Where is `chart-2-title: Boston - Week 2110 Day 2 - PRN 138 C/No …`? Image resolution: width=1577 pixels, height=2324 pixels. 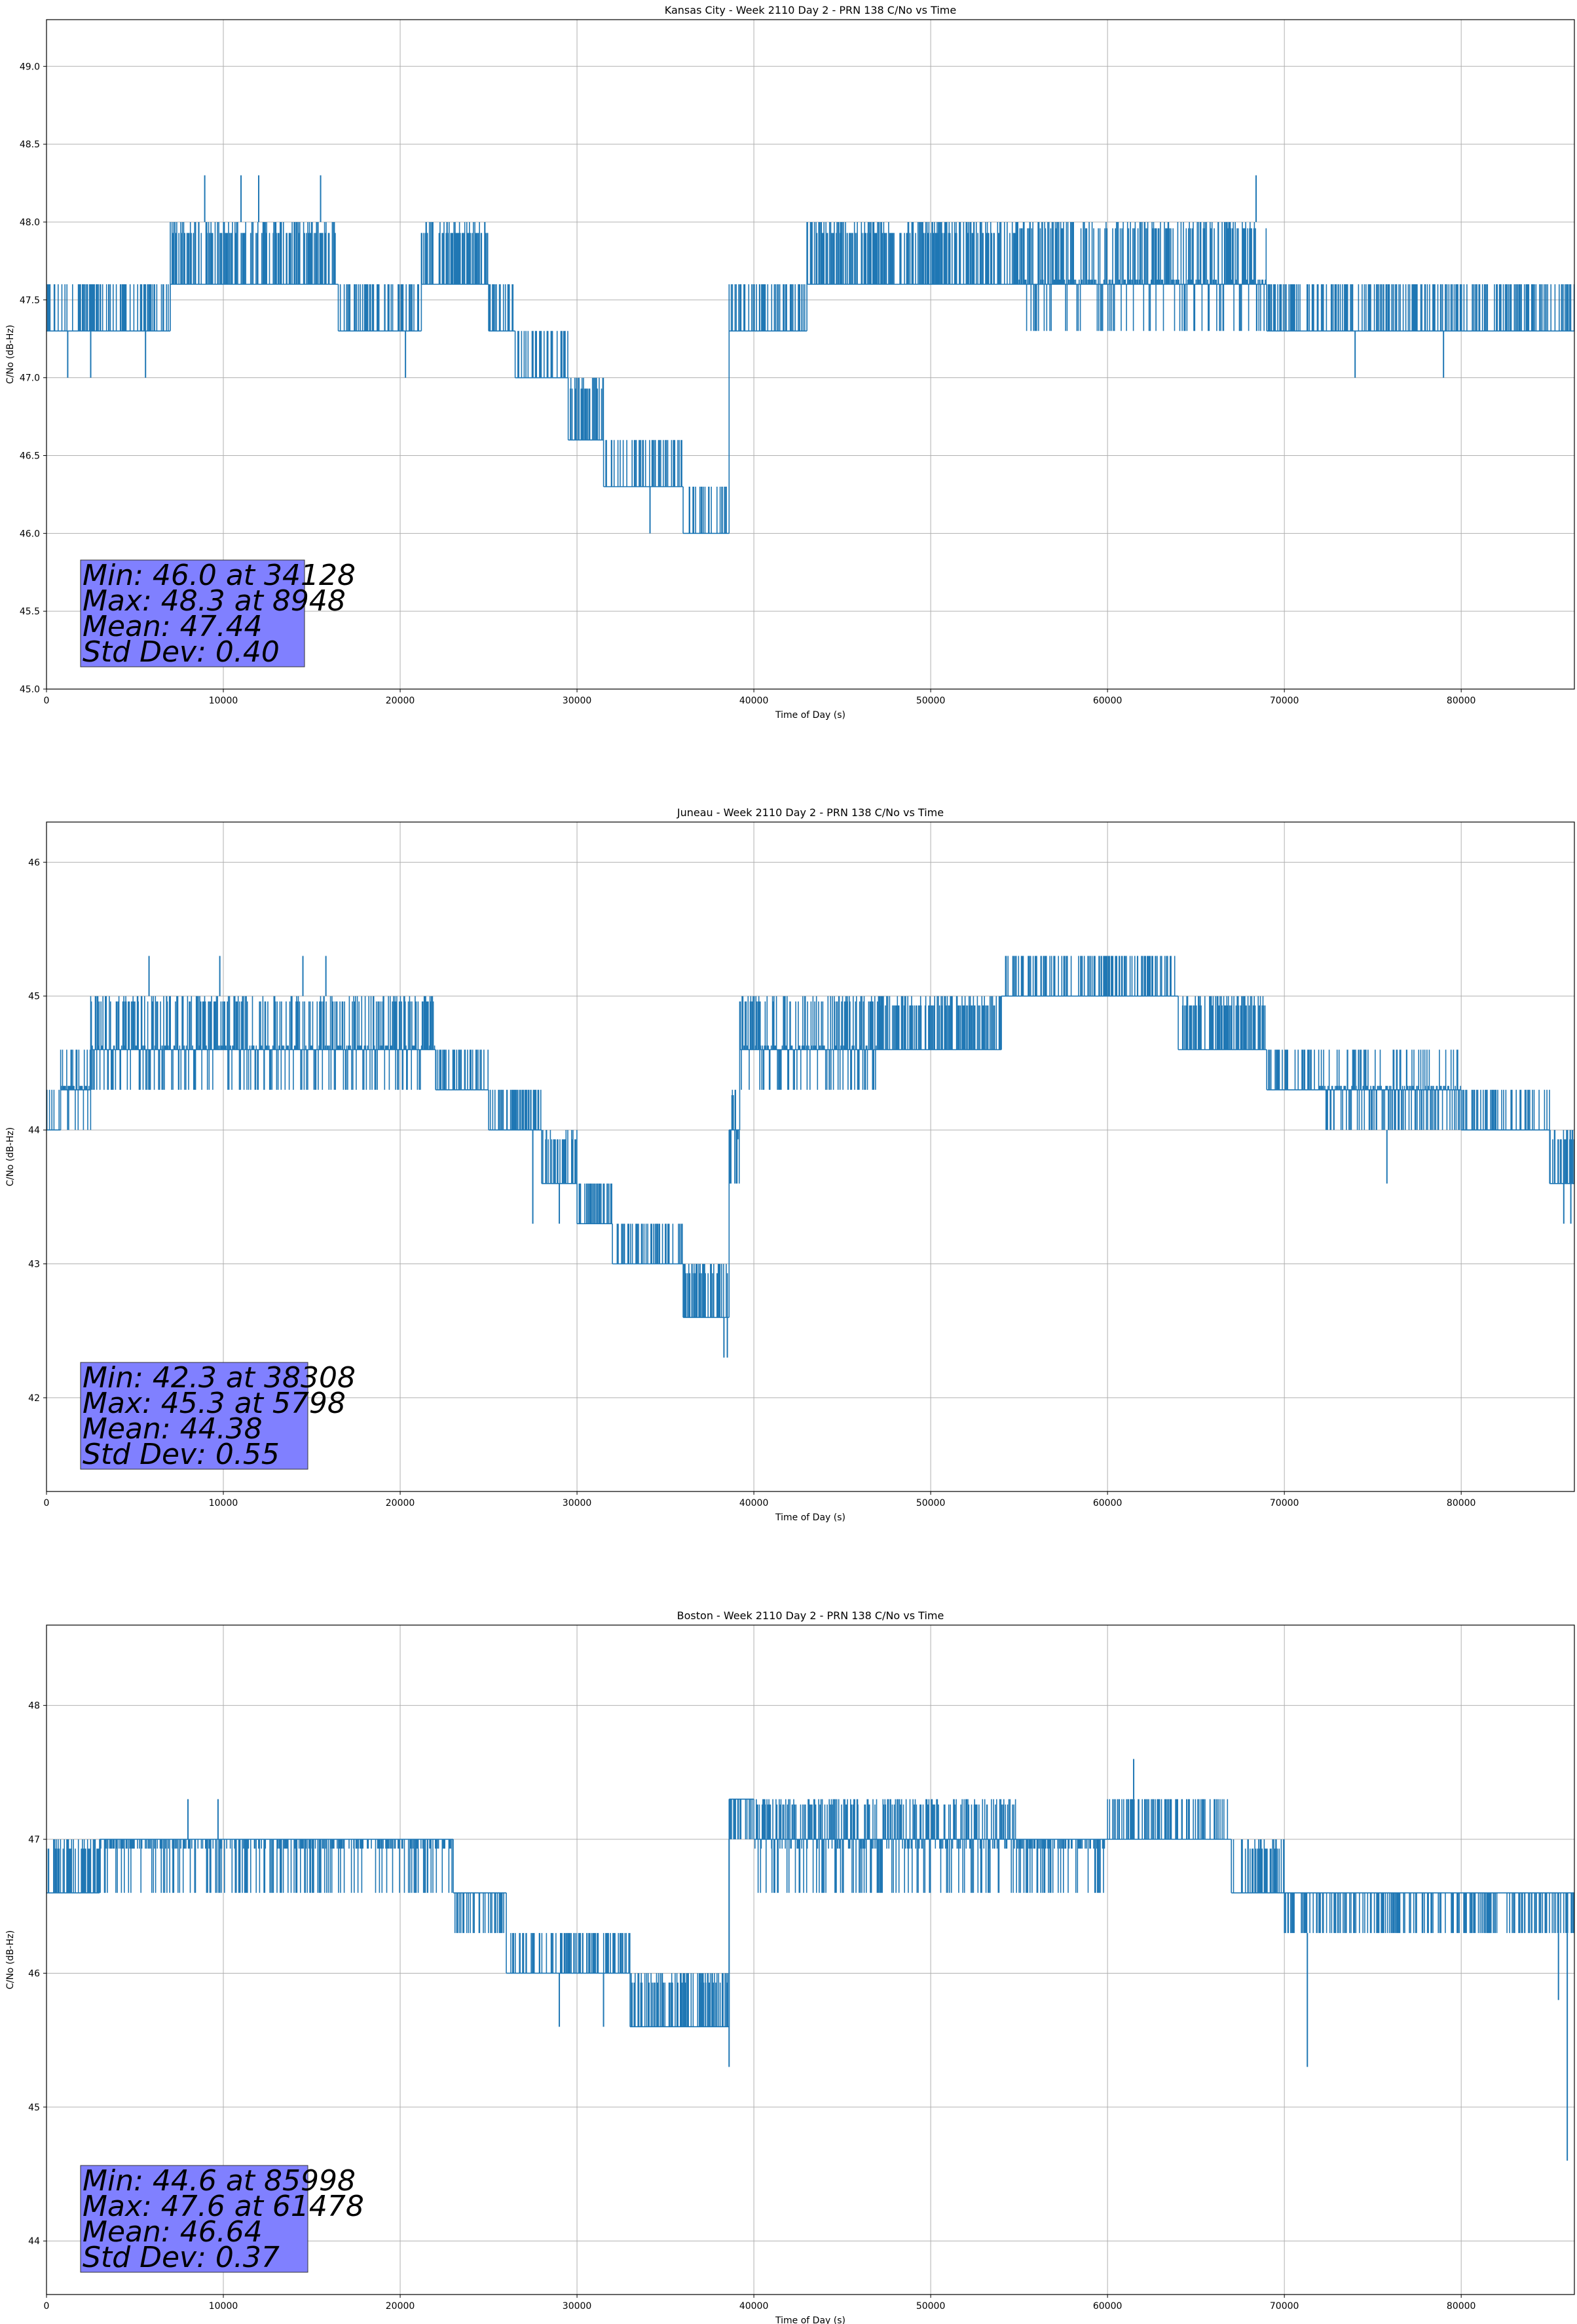
chart-2-title: Boston - Week 2110 Day 2 - PRN 138 C/No … is located at coordinates (810, 1615).